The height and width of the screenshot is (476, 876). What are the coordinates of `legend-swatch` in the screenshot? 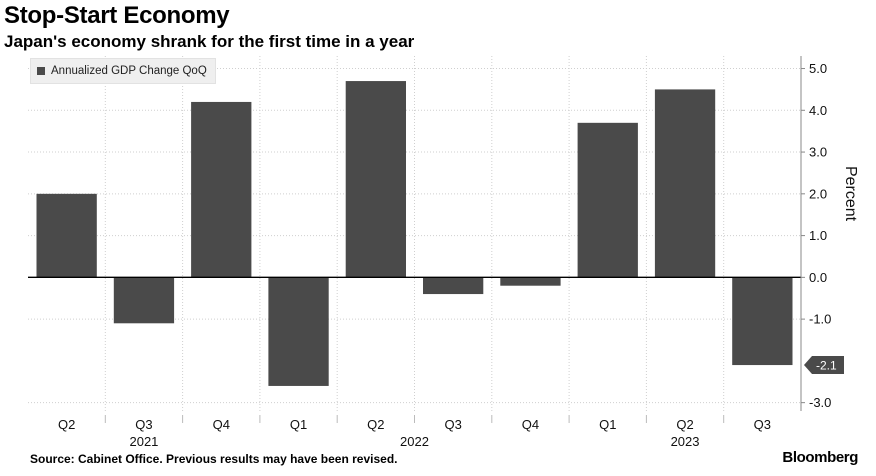 It's located at (41, 71).